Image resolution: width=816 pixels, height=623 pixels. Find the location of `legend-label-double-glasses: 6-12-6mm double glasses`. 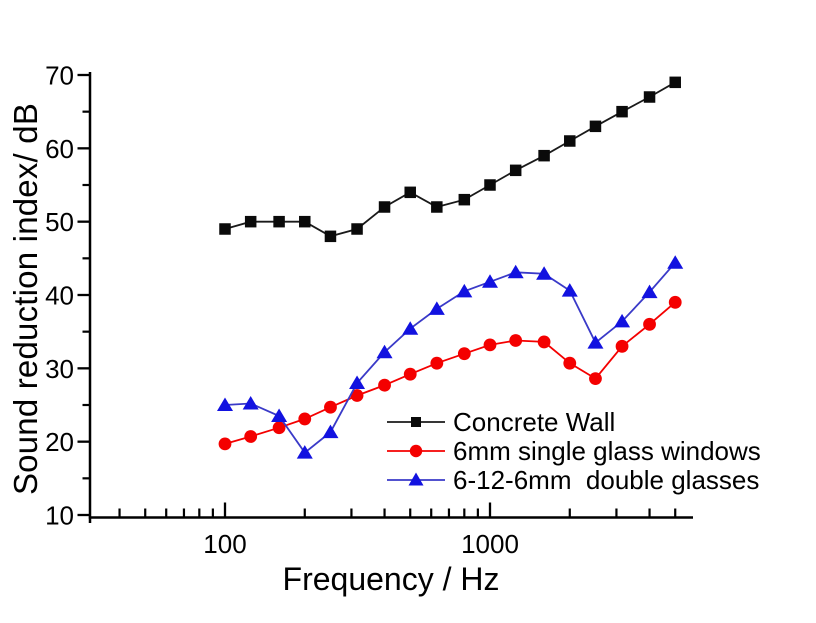

legend-label-double-glasses: 6-12-6mm double glasses is located at coordinates (606, 479).